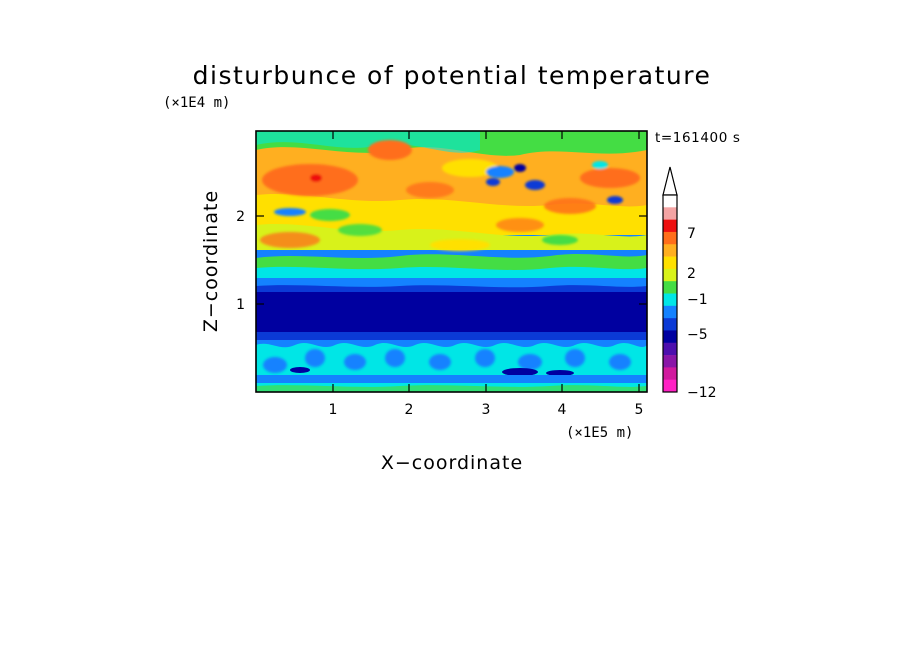 Image resolution: width=904 pixels, height=654 pixels. I want to click on x-tick-label: 4, so click(562, 410).